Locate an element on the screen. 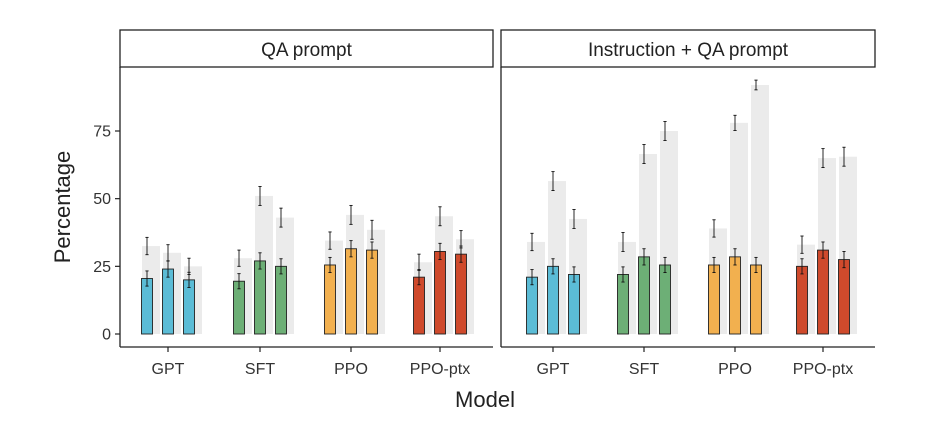  facet-title: Instruction + QA prompt is located at coordinates (688, 50).